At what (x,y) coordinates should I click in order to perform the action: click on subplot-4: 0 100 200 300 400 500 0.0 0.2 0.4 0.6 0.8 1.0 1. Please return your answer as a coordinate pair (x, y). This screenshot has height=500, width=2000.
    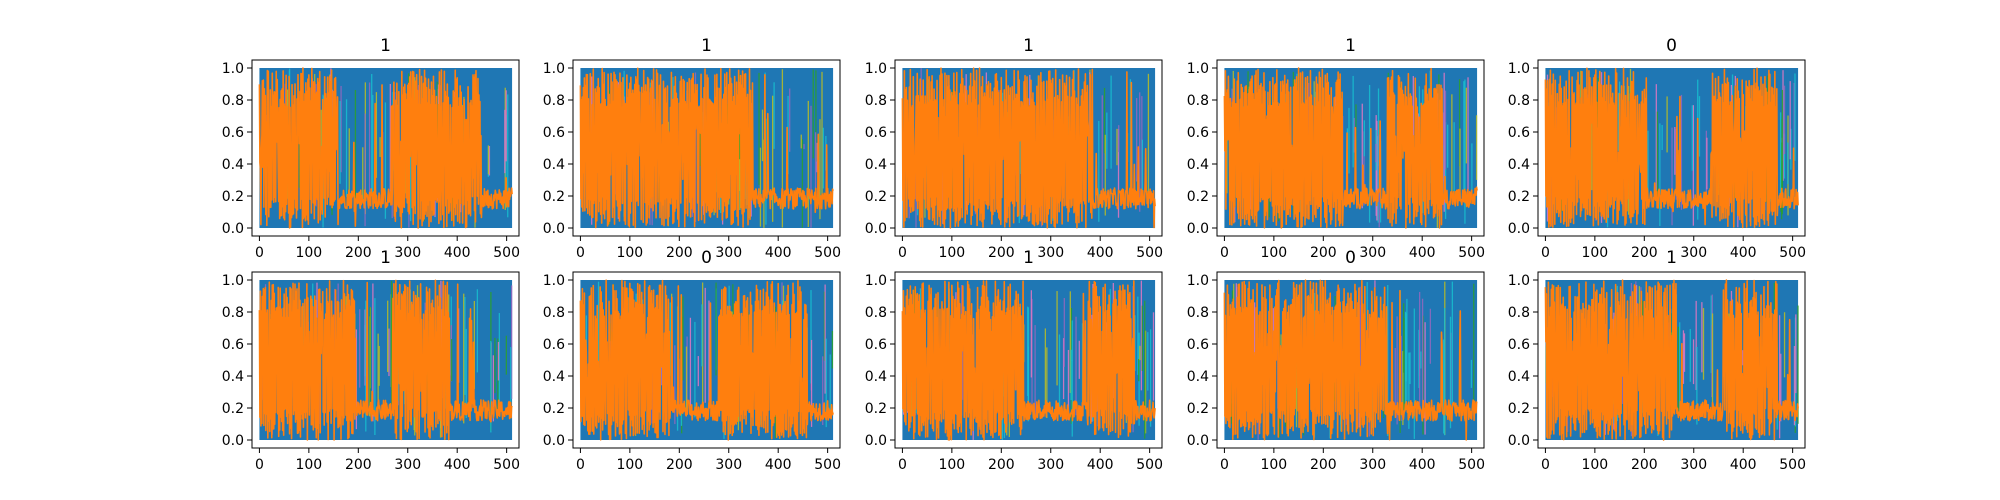
    Looking at the image, I should click on (1336, 148).